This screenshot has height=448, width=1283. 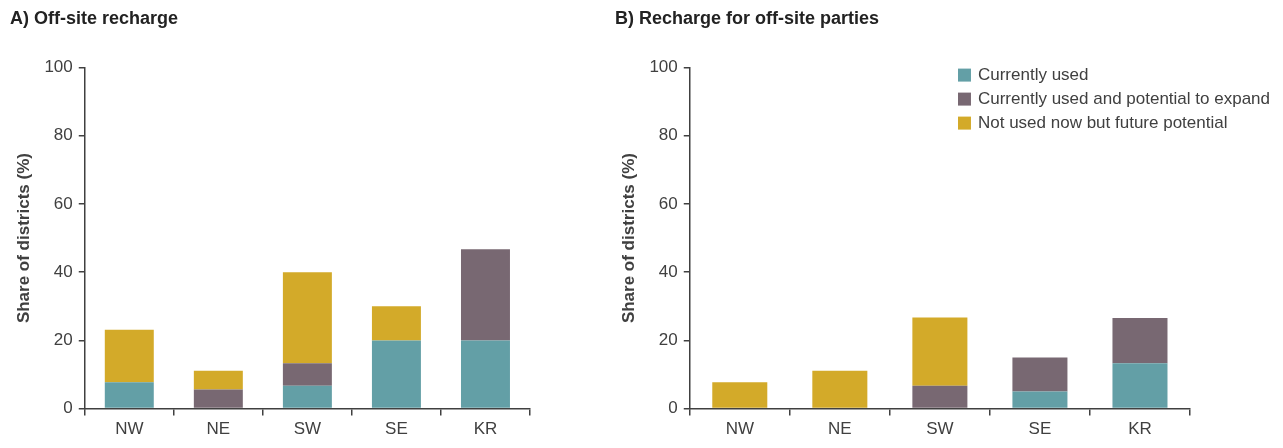 What do you see at coordinates (747, 17) in the screenshot?
I see `chart-title: B) Recharge for off-site parties` at bounding box center [747, 17].